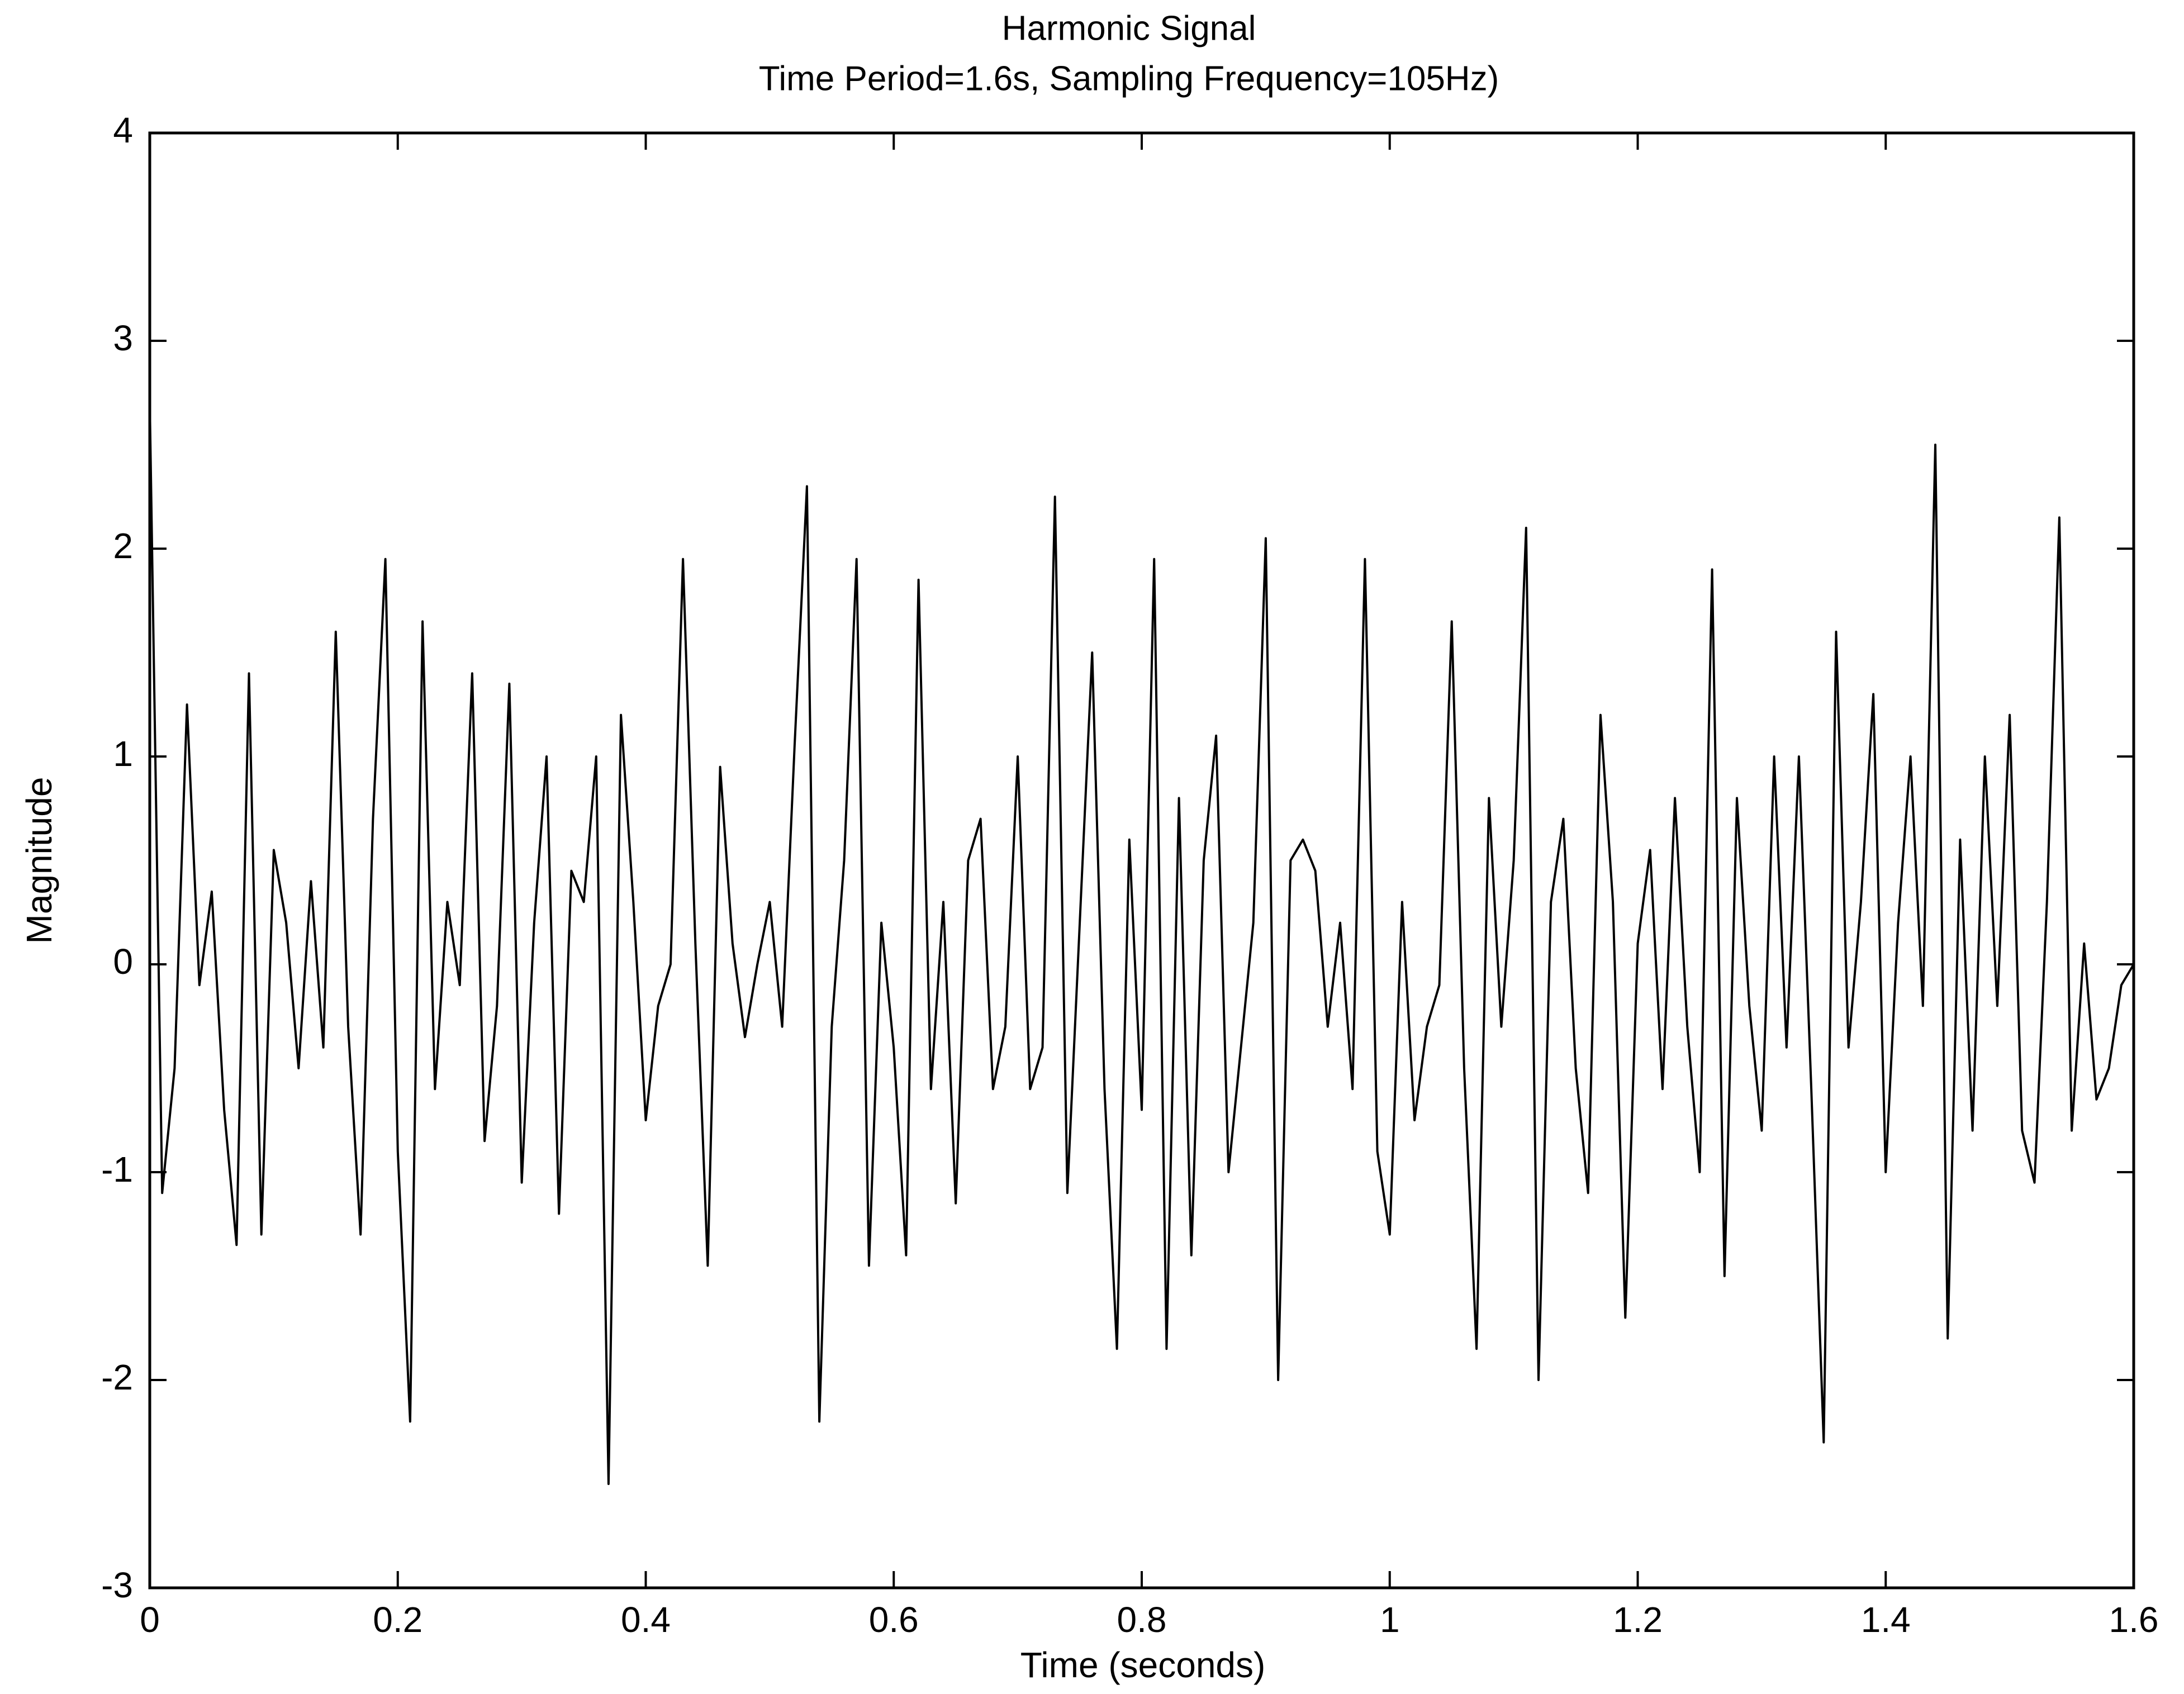 The image size is (2184, 1694). I want to click on x-tick-label: 1, so click(1390, 1620).